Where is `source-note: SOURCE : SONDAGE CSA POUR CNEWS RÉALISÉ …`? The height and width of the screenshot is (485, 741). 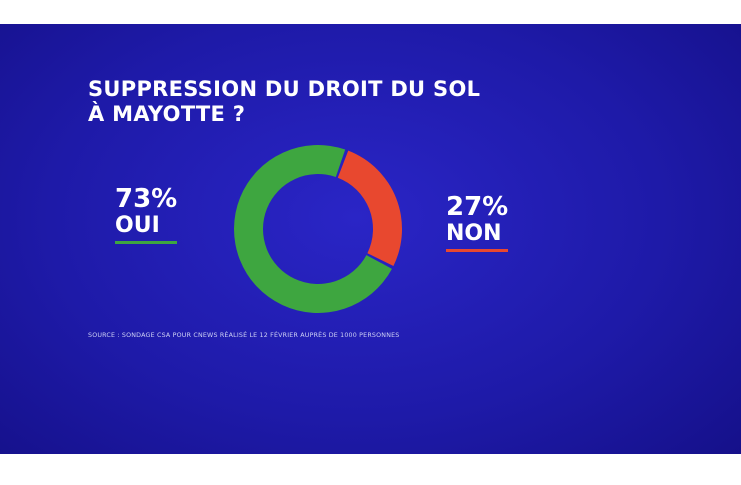 source-note: SOURCE : SONDAGE CSA POUR CNEWS RÉALISÉ … is located at coordinates (244, 335).